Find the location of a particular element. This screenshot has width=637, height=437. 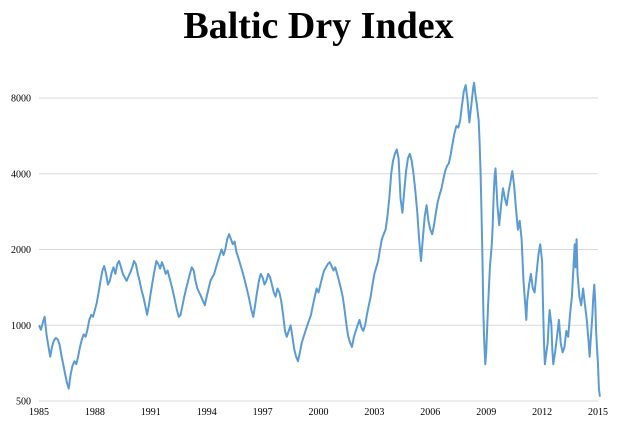

x-tick-label: 2003 is located at coordinates (374, 412).